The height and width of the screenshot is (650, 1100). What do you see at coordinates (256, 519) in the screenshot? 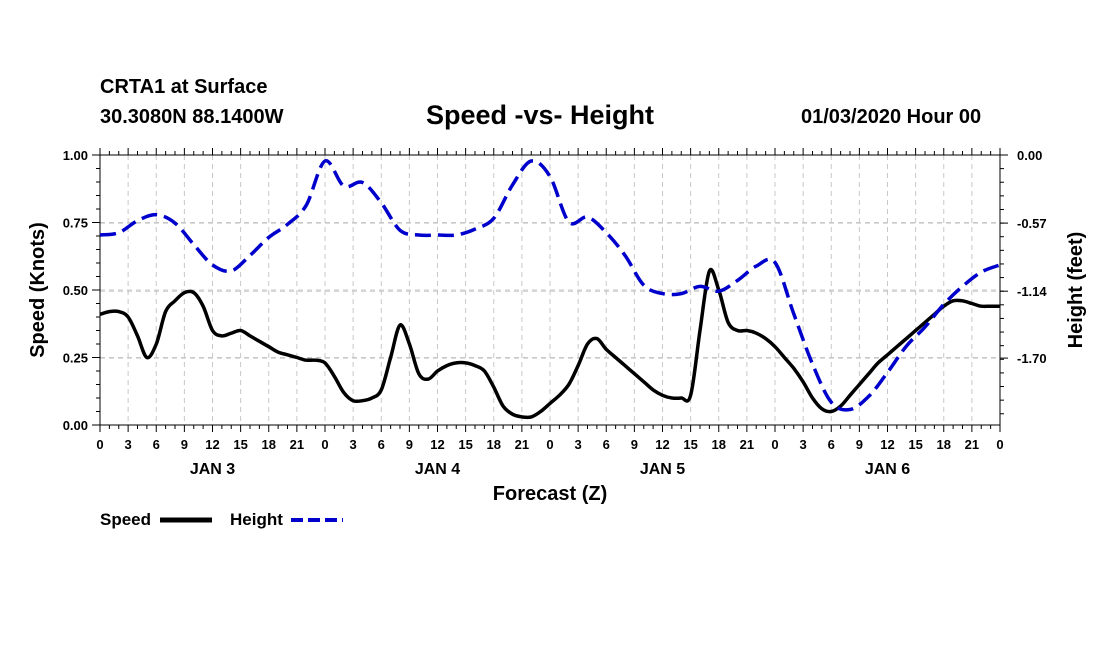
I see `legend-height-label: Height` at bounding box center [256, 519].